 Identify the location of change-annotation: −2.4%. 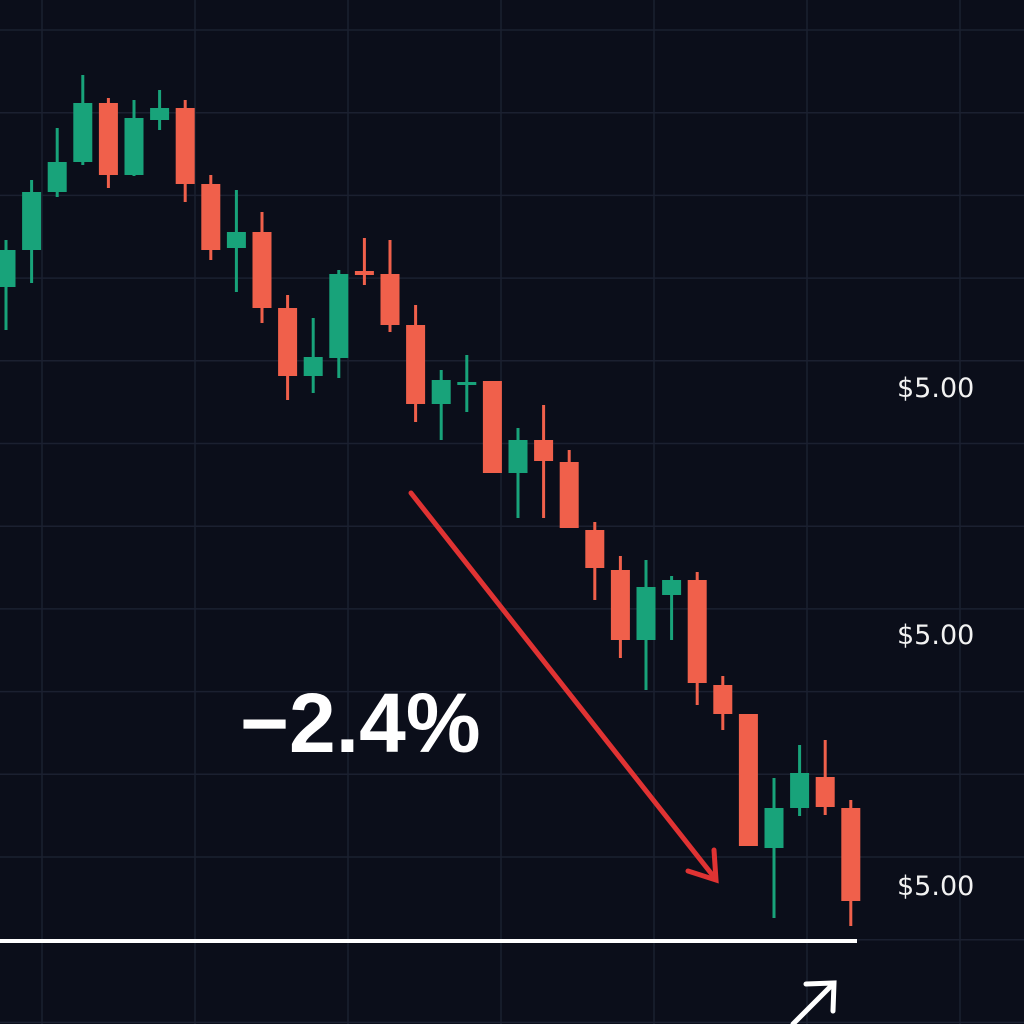
(360, 723).